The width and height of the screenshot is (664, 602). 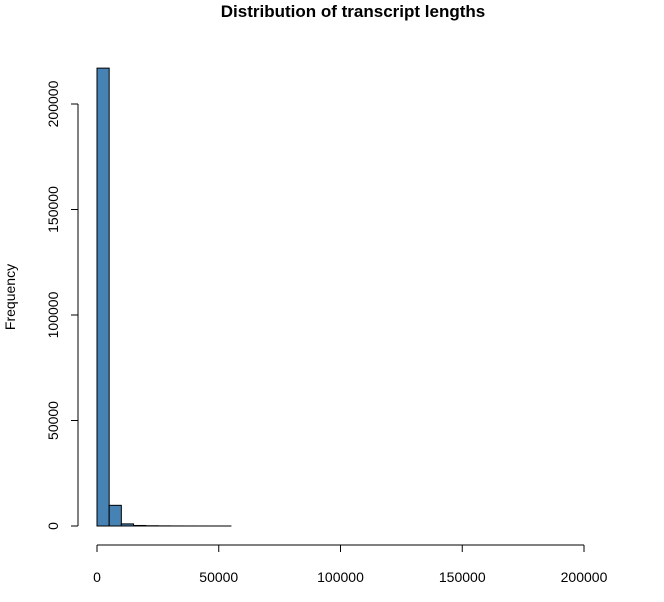 I want to click on y-axis: 0 50000 100000 150000 200000, so click(x=62, y=305).